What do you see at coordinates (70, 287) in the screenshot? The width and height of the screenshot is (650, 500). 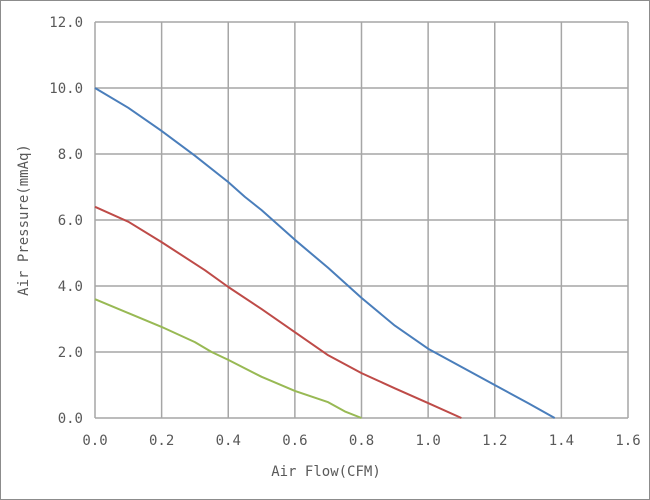 I see `y-tick-label: 4.0` at bounding box center [70, 287].